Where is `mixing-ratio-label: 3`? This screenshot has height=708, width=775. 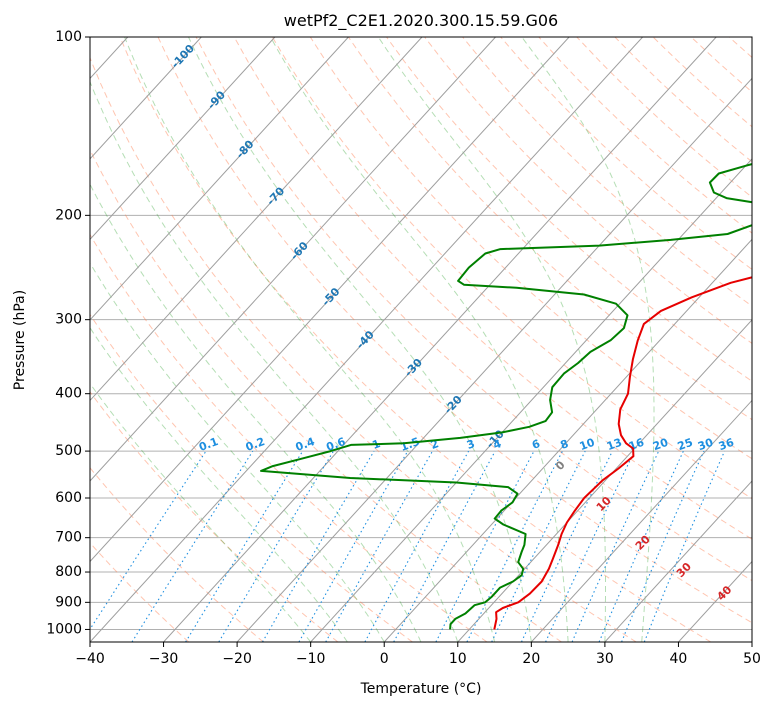
mixing-ratio-label: 3 is located at coordinates (471, 444).